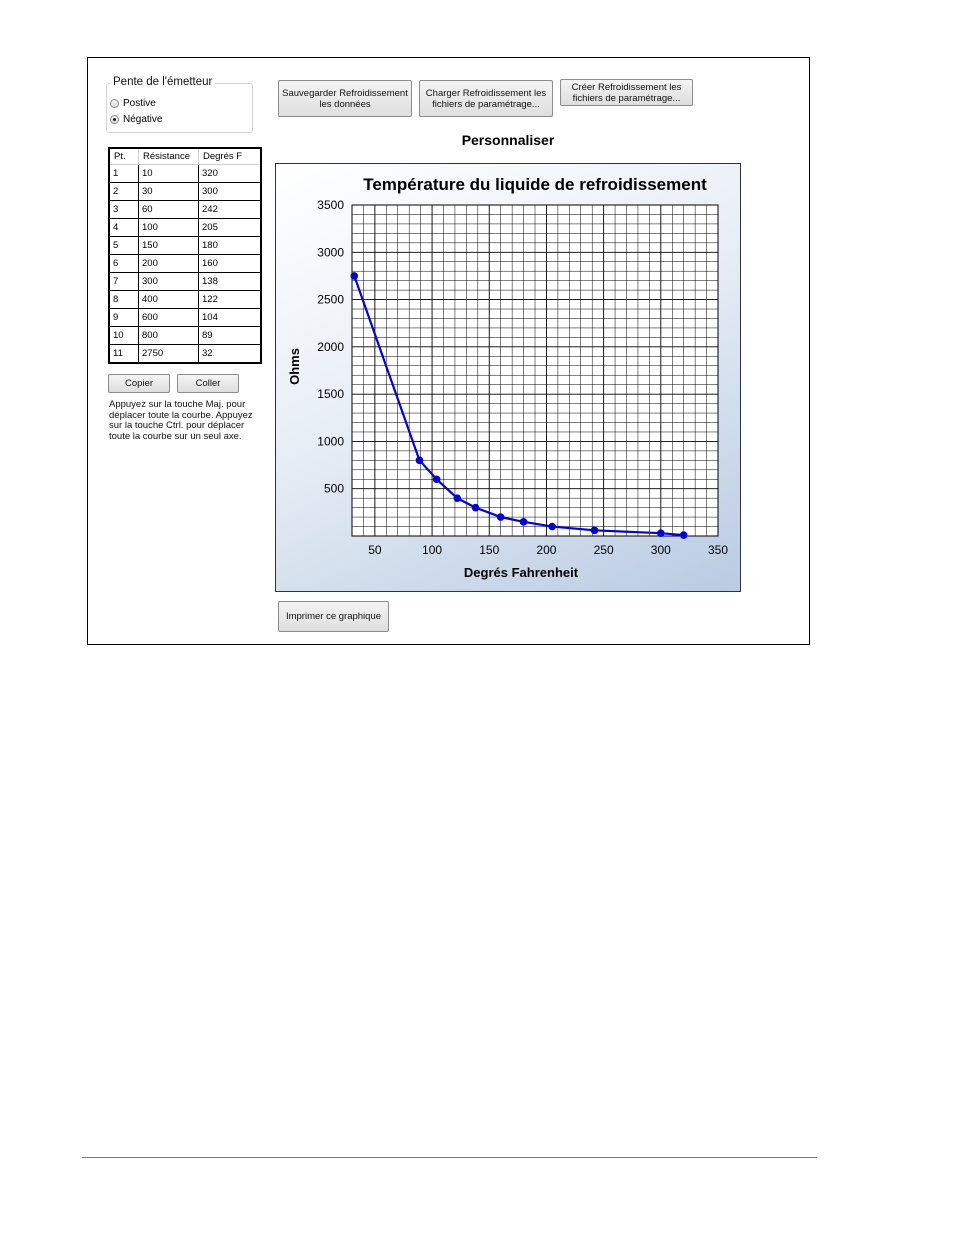 This screenshot has width=954, height=1235. What do you see at coordinates (345, 98) in the screenshot?
I see `save-data-button: Sauvegarder Refroidissement les données` at bounding box center [345, 98].